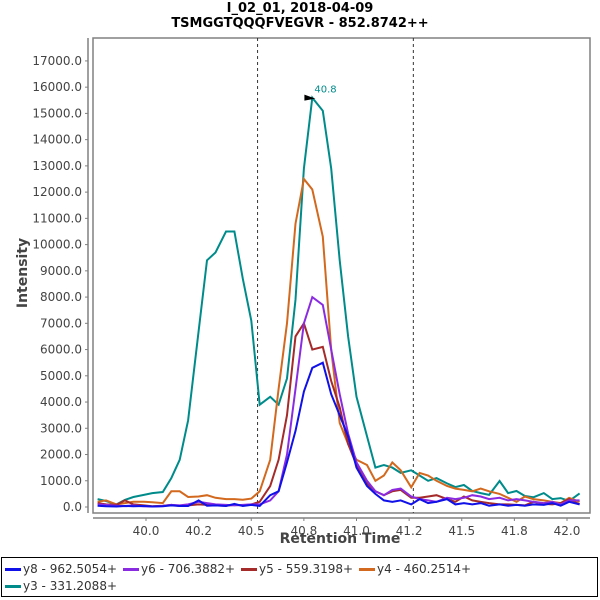  I want to click on y-tick-label: 6000.0, so click(61, 350).